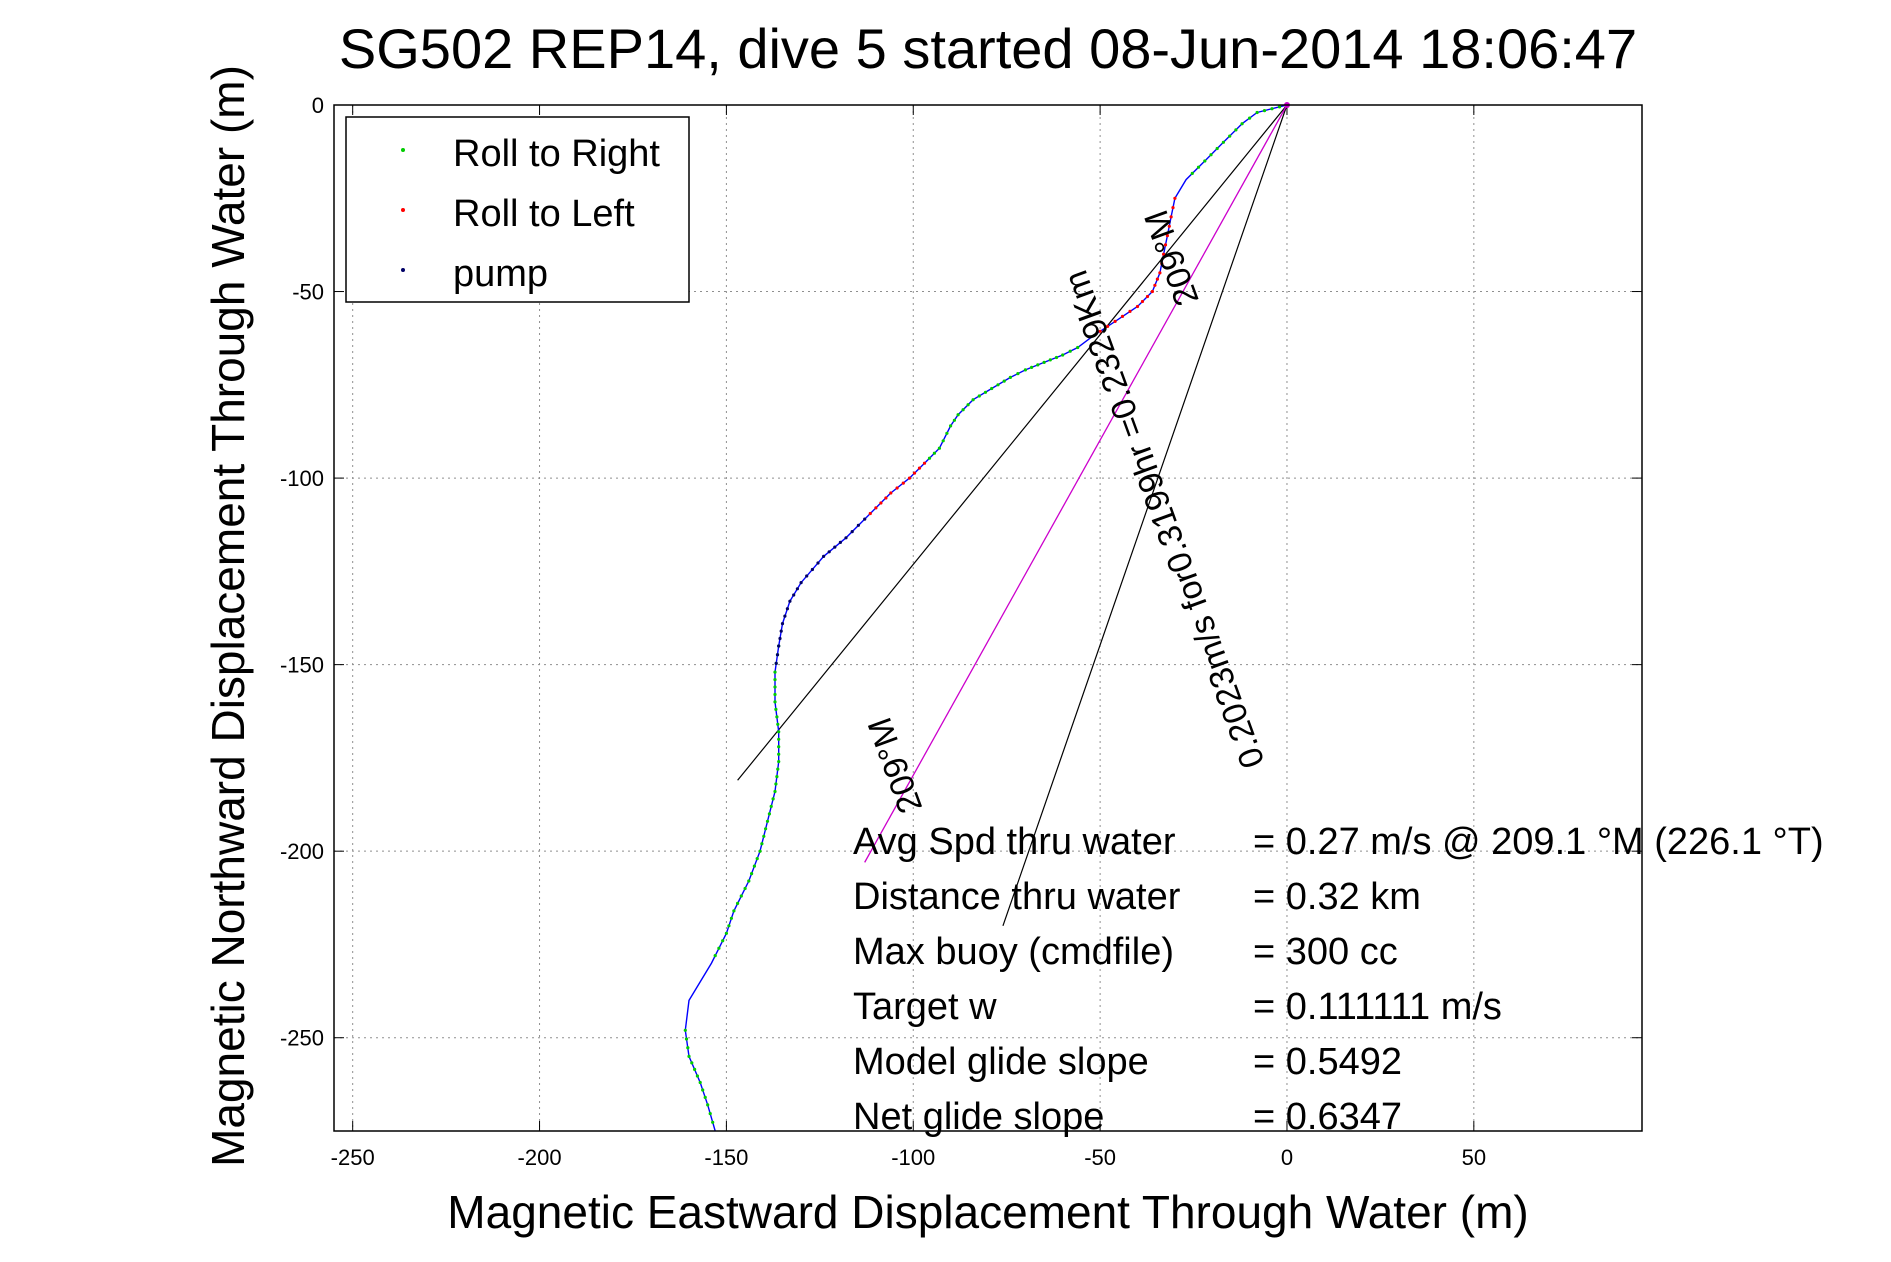  I want to click on stat-value: = 0.5492, so click(1327, 1062).